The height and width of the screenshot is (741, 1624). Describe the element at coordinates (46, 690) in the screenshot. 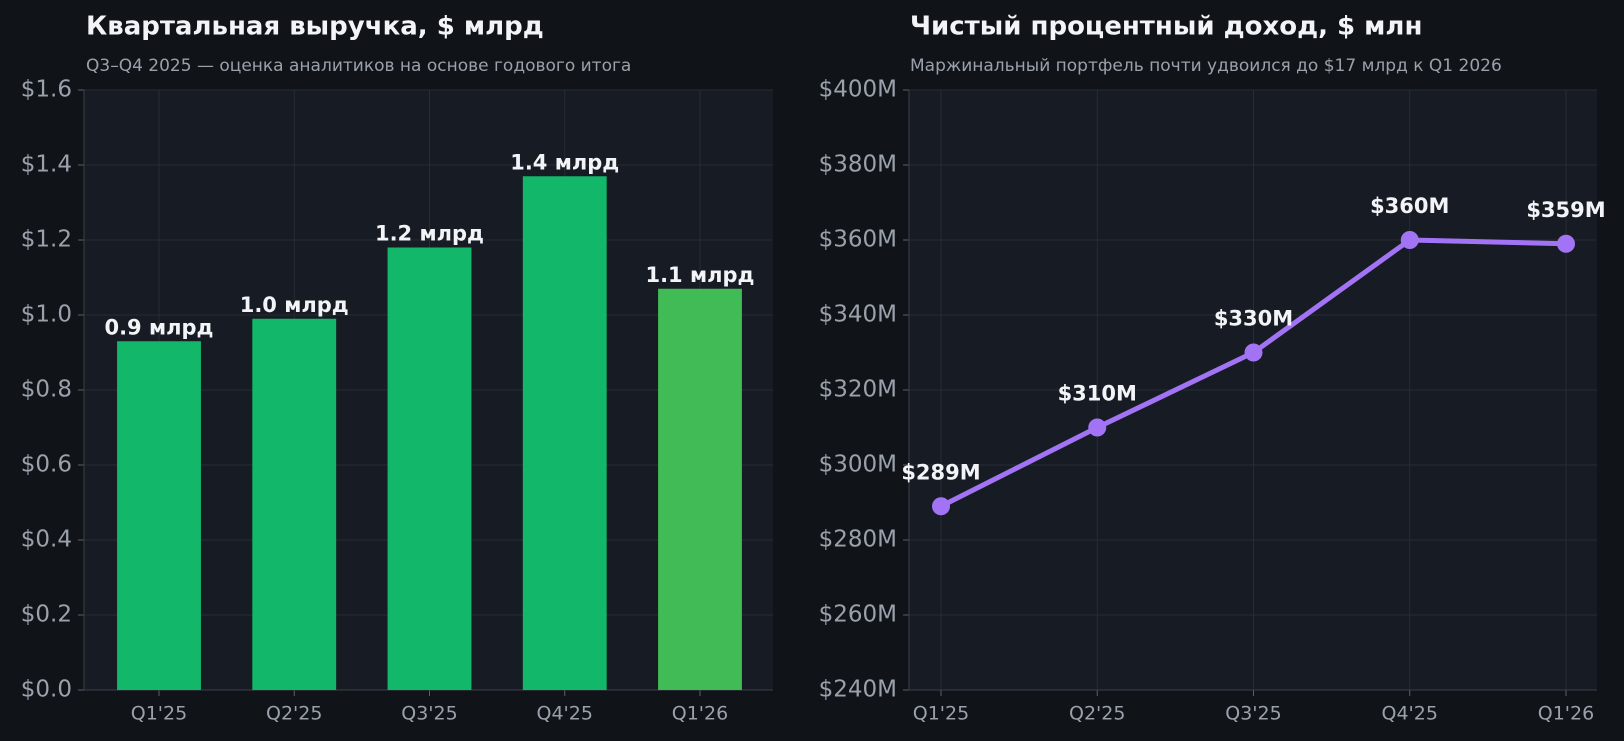

I see `y-tick-label: $0.0` at that location.